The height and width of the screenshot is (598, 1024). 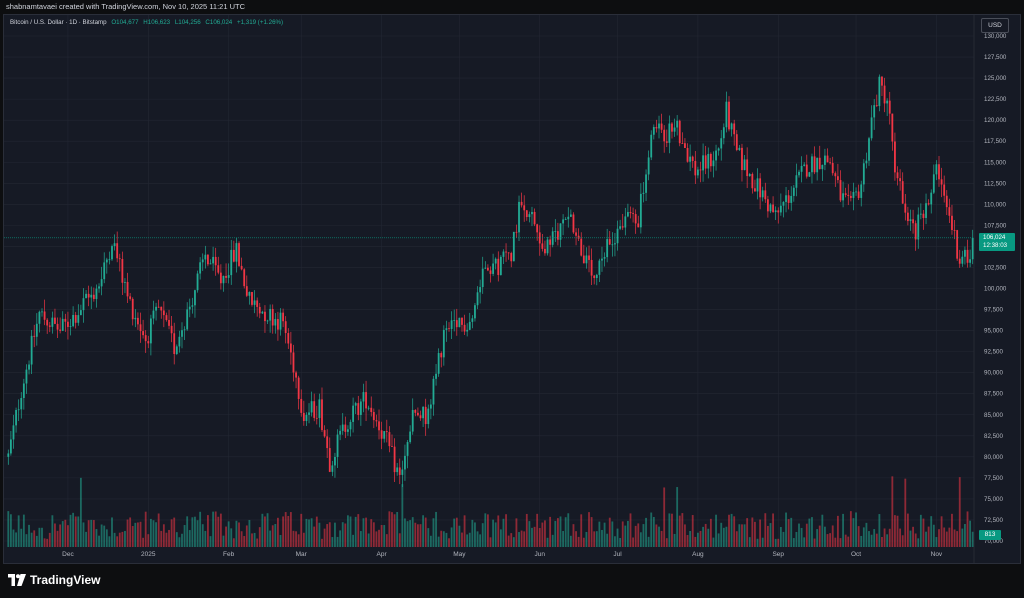 What do you see at coordinates (490, 511) in the screenshot?
I see `volume-bars` at bounding box center [490, 511].